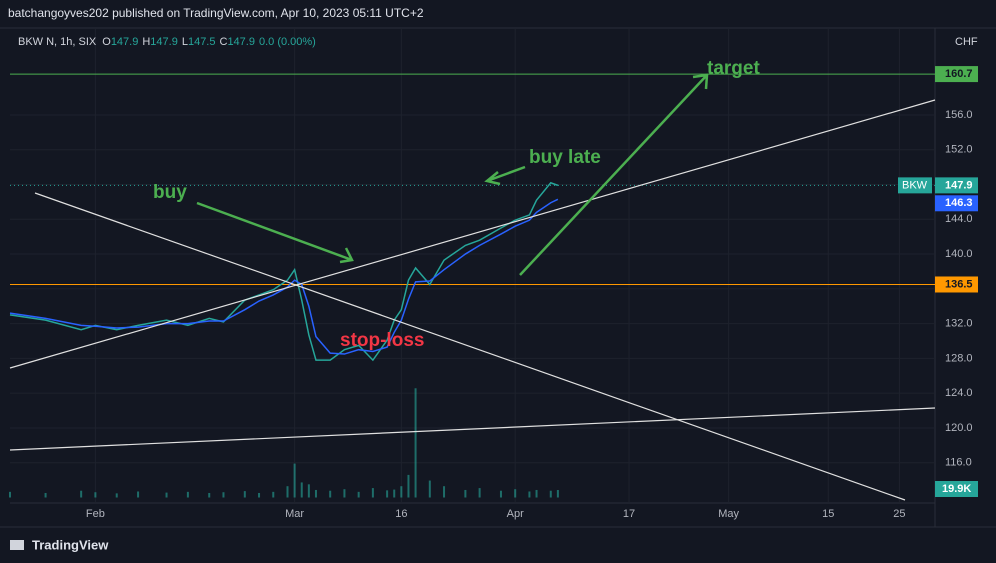 Image resolution: width=996 pixels, height=563 pixels. I want to click on legend-key: L, so click(185, 42).